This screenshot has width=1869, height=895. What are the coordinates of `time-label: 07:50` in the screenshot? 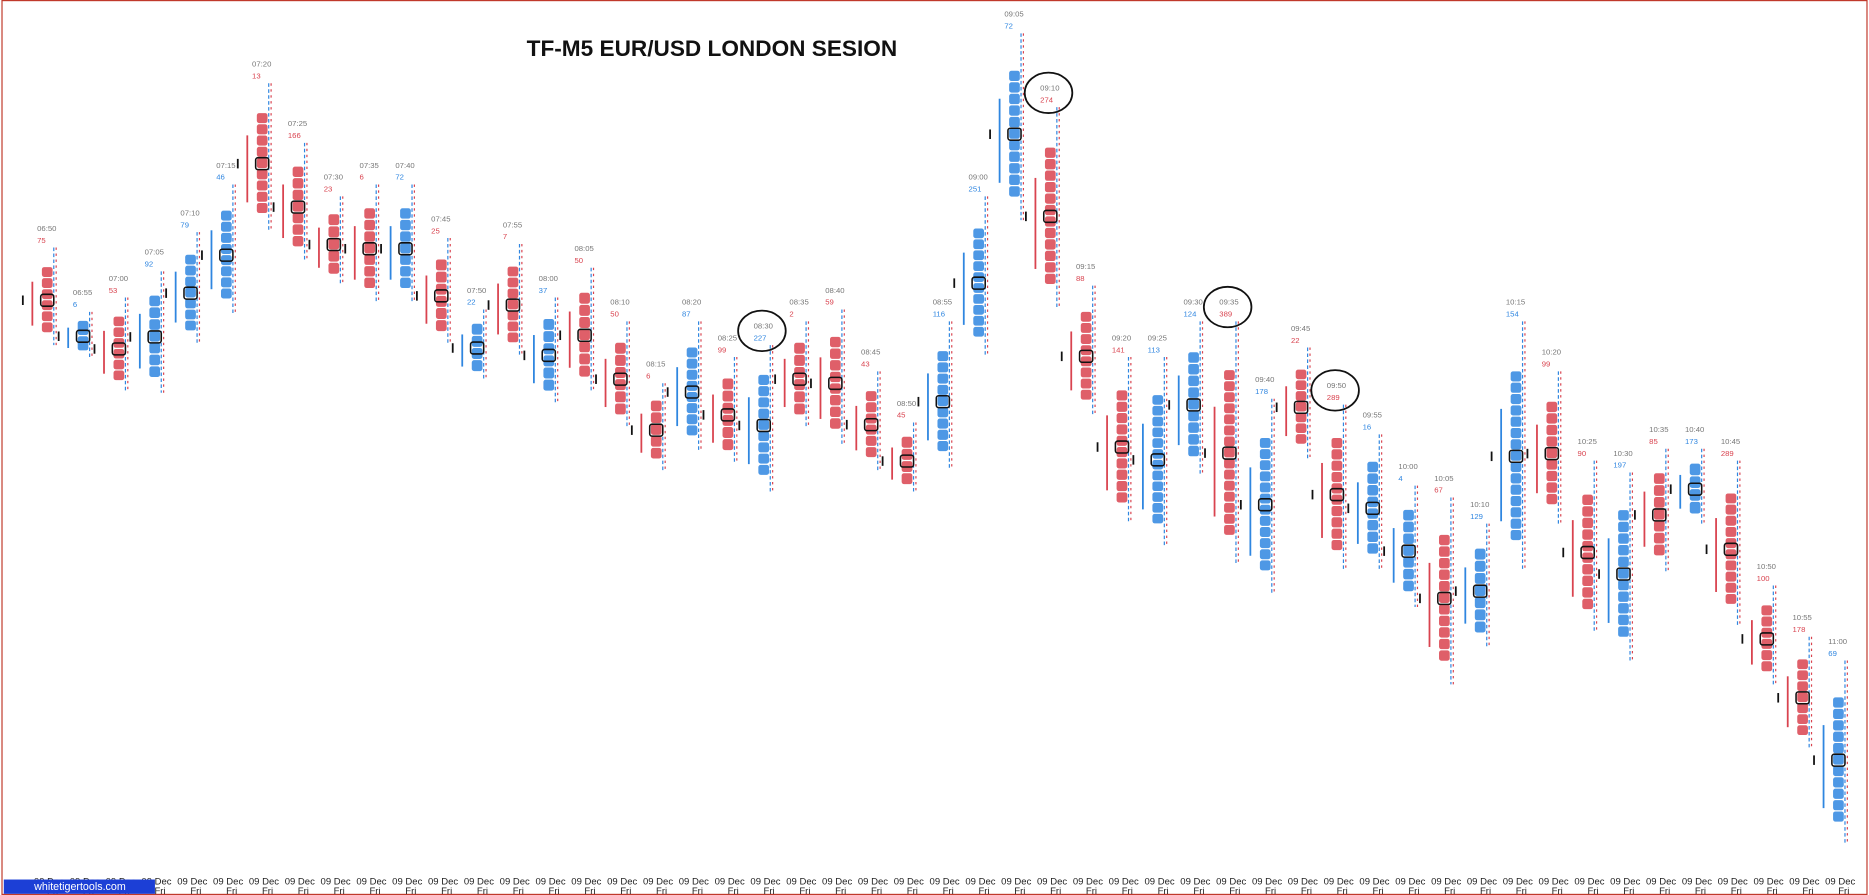 It's located at (476, 290).